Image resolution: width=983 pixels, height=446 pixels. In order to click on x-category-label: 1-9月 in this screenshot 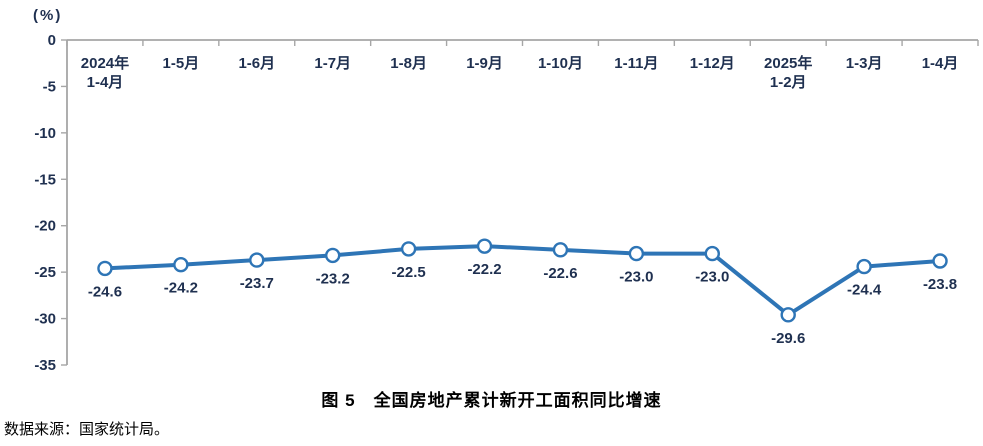, I will do `click(484, 63)`.